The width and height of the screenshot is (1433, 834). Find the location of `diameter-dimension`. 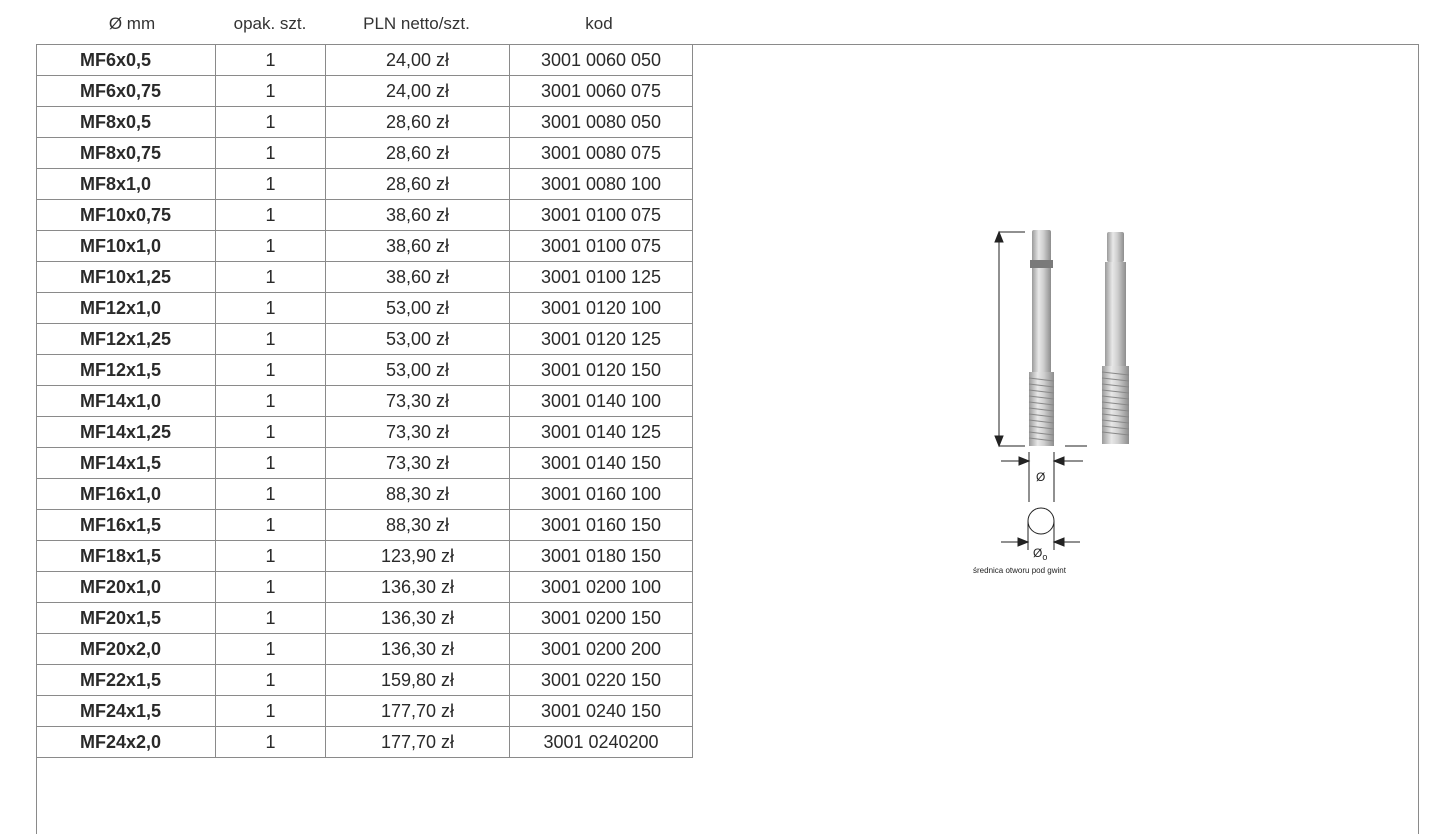

diameter-dimension is located at coordinates (1042, 477).